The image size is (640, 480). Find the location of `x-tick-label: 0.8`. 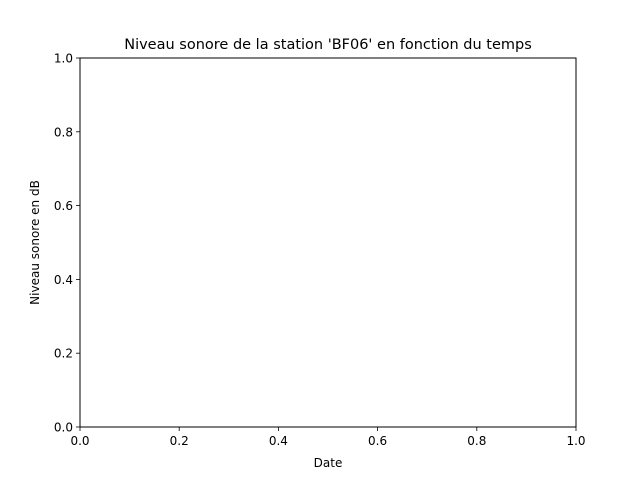

x-tick-label: 0.8 is located at coordinates (476, 441).